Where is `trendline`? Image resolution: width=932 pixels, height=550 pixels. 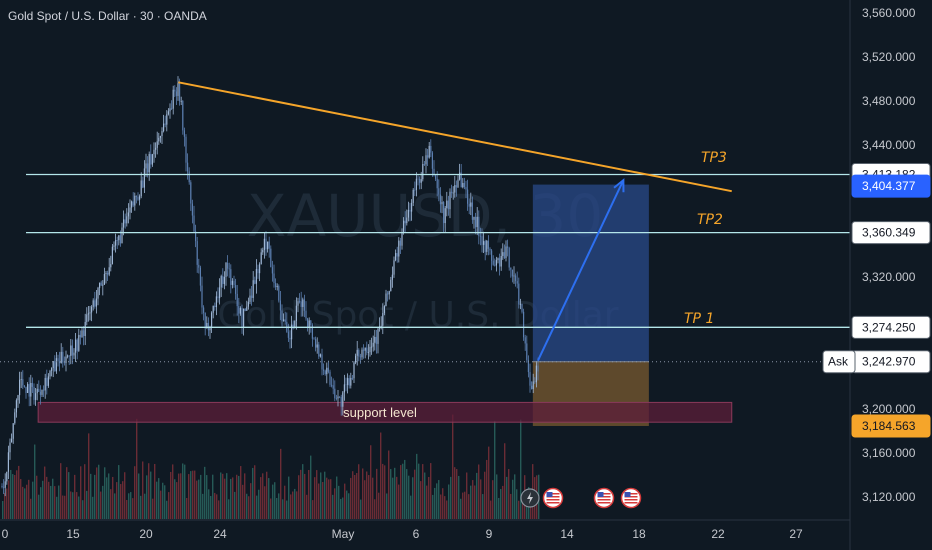 trendline is located at coordinates (455, 137).